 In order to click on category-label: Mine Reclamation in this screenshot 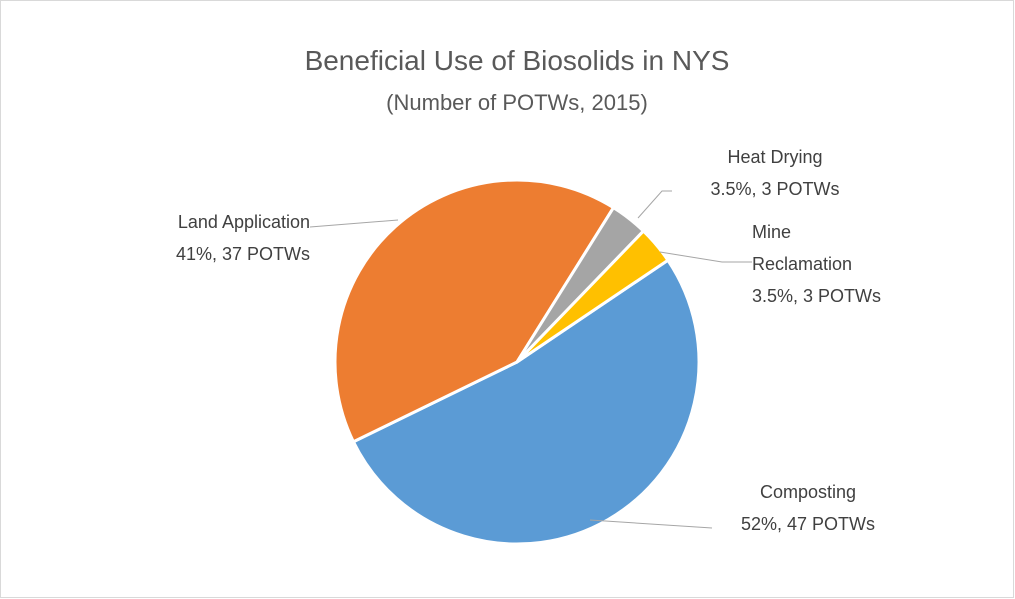, I will do `click(802, 248)`.